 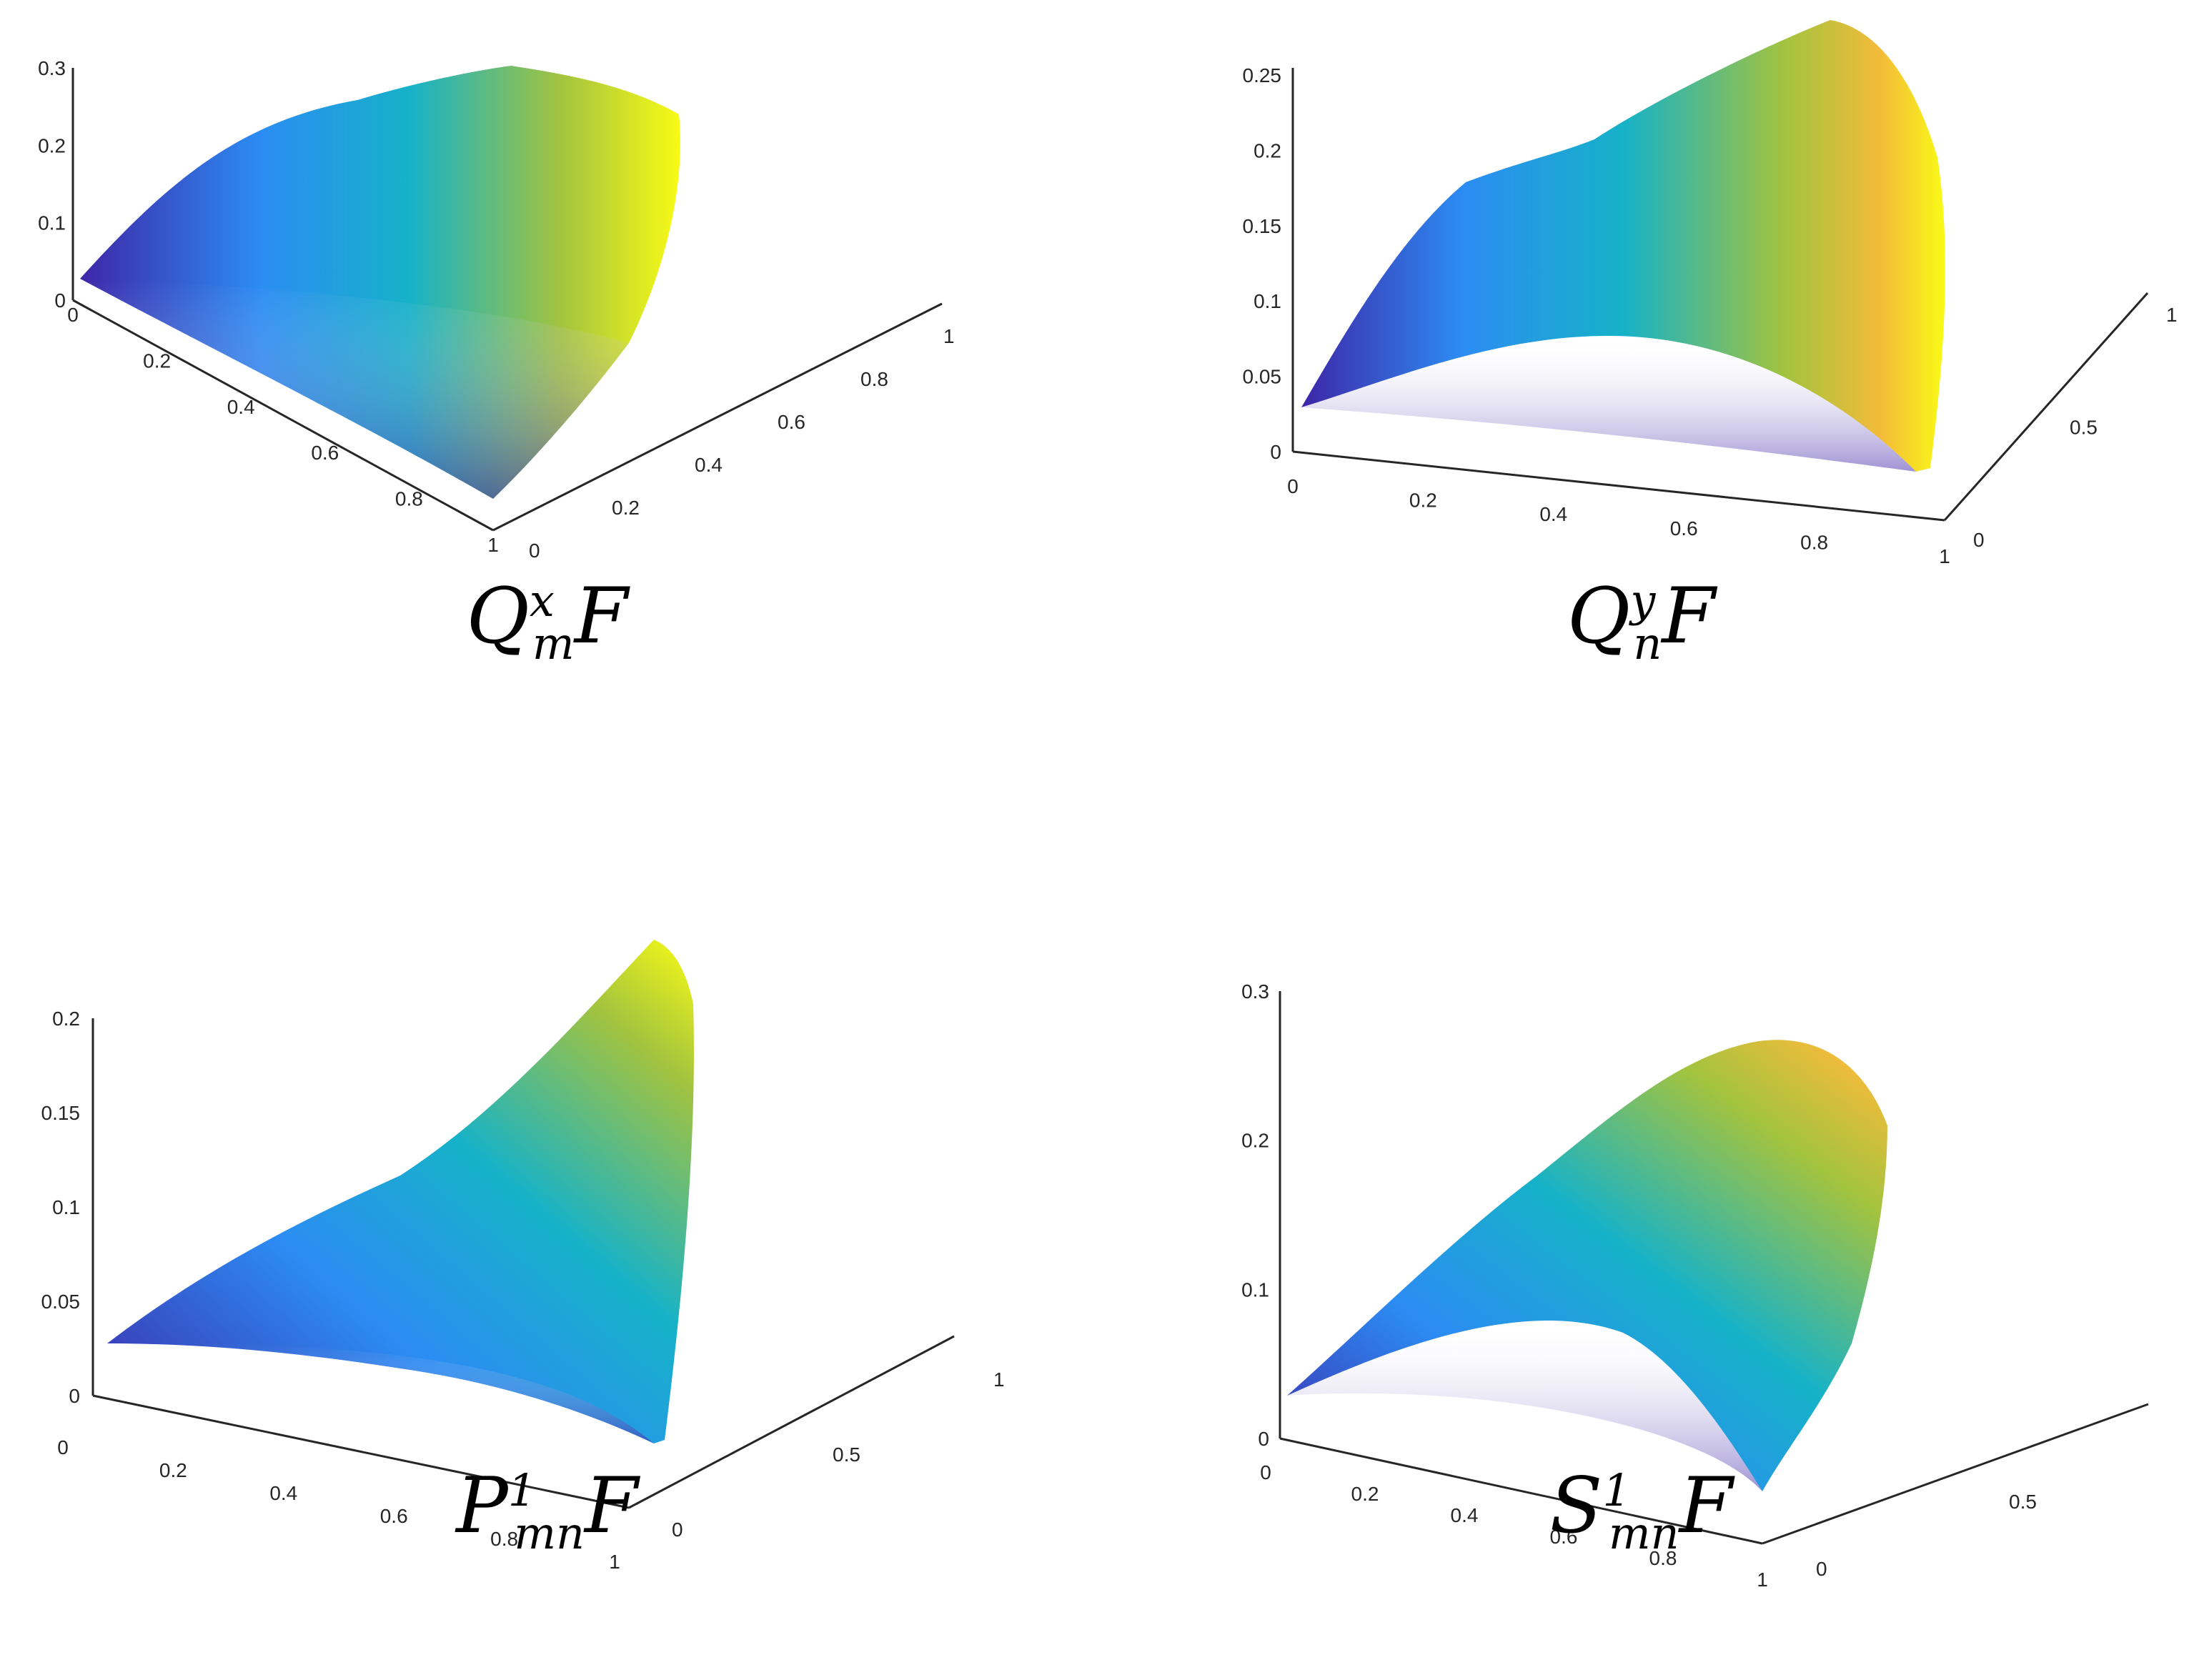 I want to click on z-ticks: 0 0.05 0.1 0.15 0.2 0.25, so click(x=1262, y=263).